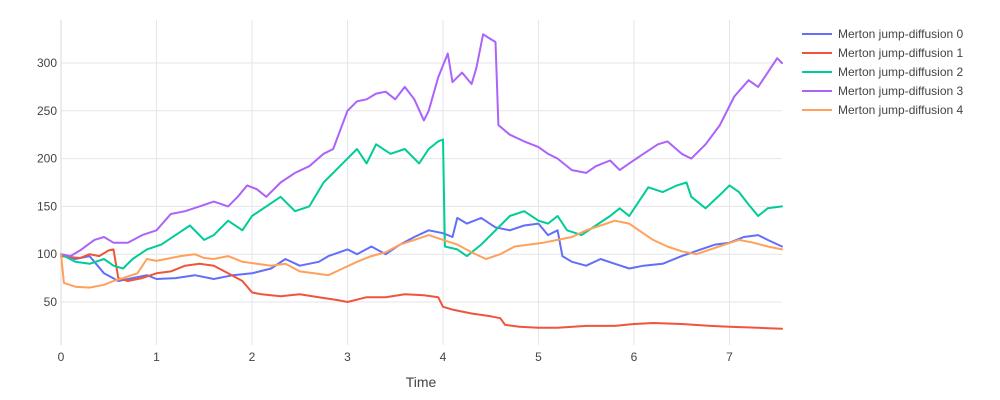 This screenshot has height=400, width=1000. I want to click on legend-label-3: Merton jump-diffusion 3, so click(901, 91).